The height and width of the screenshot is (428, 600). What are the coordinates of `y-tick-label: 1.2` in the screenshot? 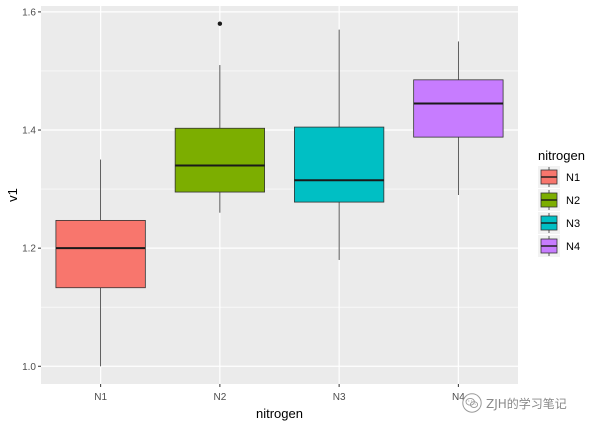 It's located at (29, 249).